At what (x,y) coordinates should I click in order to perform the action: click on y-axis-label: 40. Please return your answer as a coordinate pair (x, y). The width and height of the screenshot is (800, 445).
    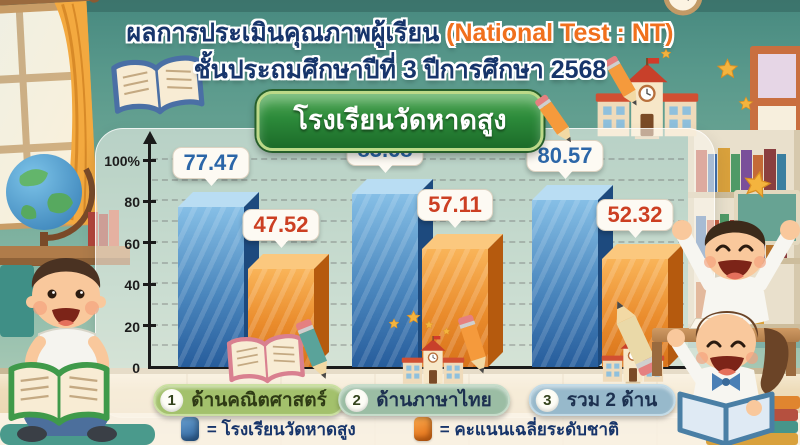
    Looking at the image, I should click on (132, 285).